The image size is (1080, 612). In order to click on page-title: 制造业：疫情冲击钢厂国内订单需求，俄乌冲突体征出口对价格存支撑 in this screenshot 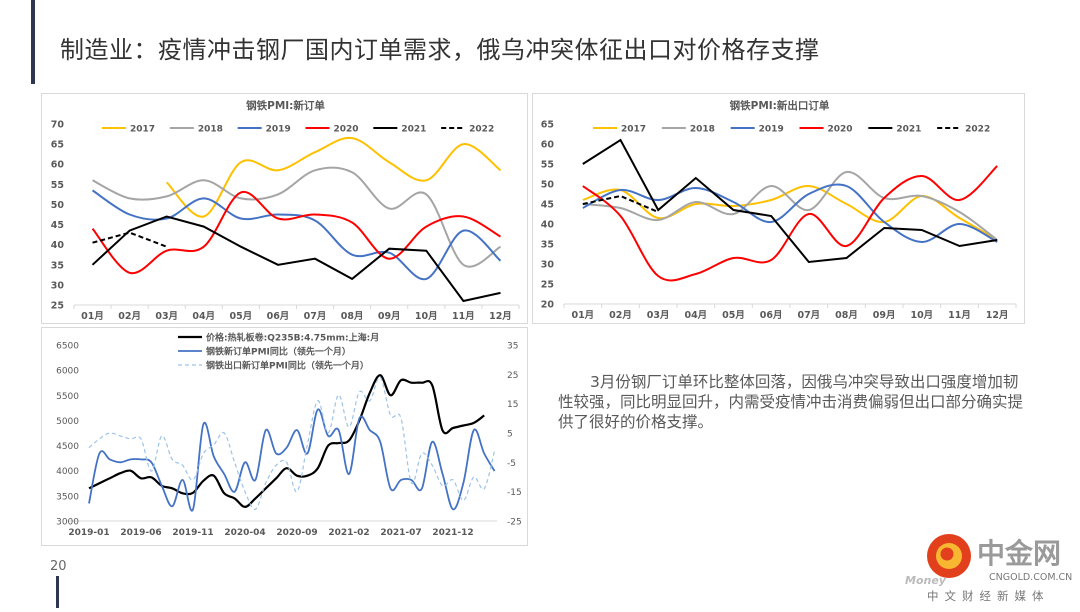, I will do `click(440, 50)`.